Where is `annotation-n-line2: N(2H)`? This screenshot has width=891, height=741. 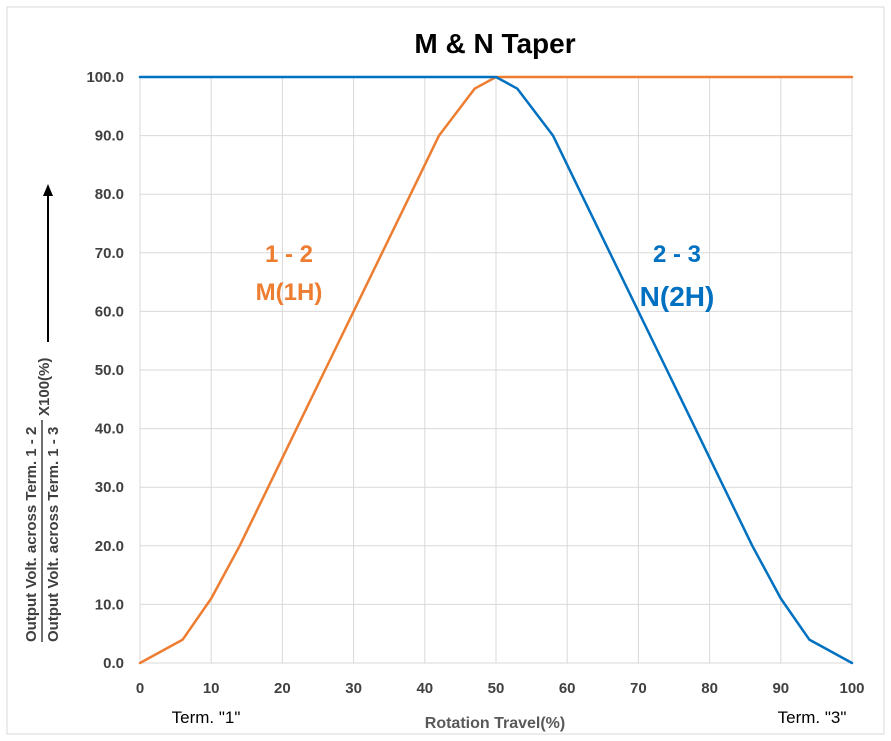
annotation-n-line2: N(2H) is located at coordinates (677, 296).